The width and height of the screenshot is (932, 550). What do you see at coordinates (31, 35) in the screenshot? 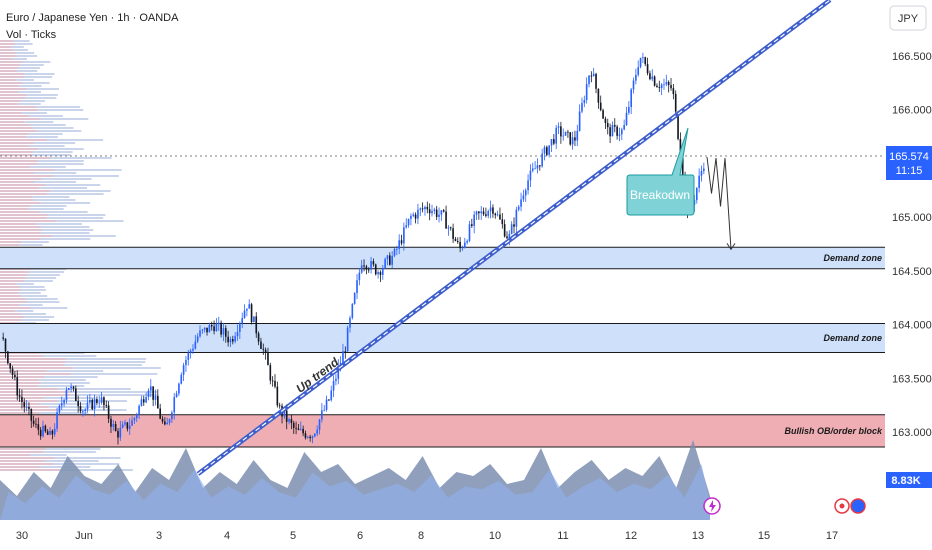
I see `indicator-label: Vol · Ticks` at bounding box center [31, 35].